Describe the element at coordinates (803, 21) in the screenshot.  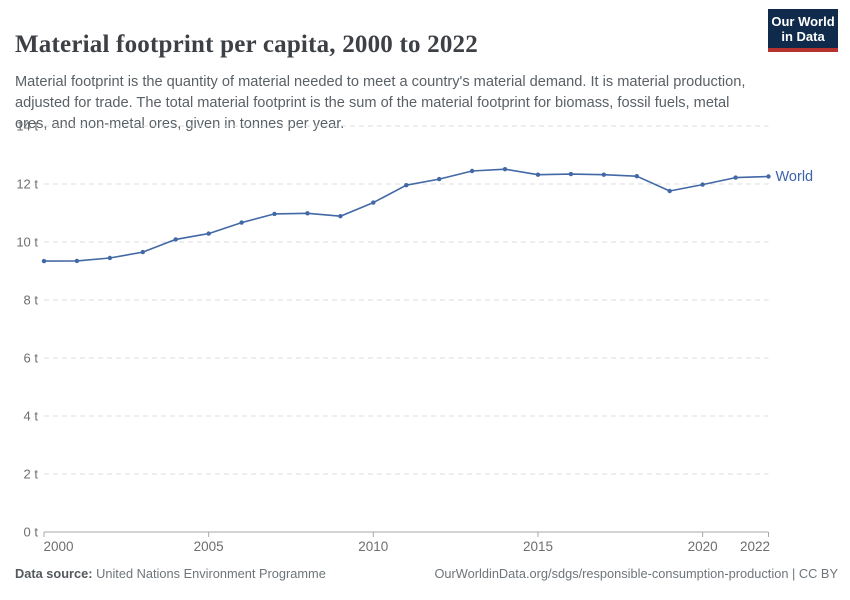
I see `owid-logo-line1: Our World` at that location.